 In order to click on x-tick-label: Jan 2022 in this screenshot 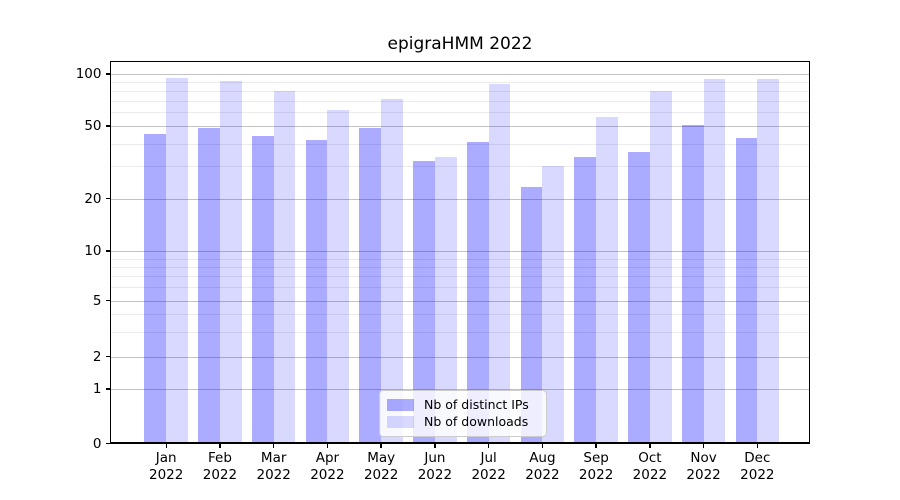, I will do `click(166, 466)`.